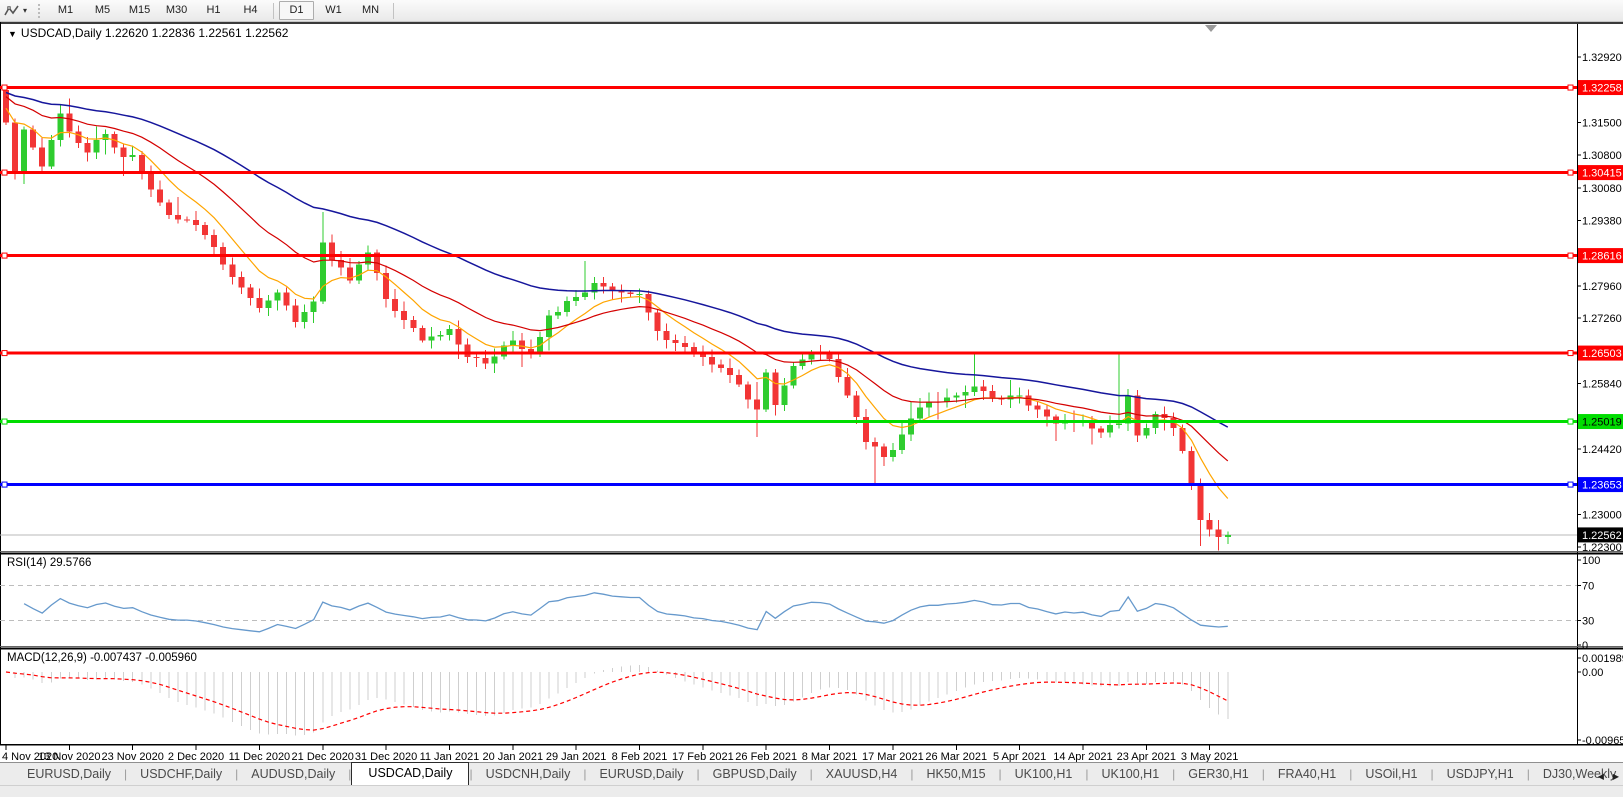  I want to click on dropdown-caret-icon: ▾, so click(25, 10).